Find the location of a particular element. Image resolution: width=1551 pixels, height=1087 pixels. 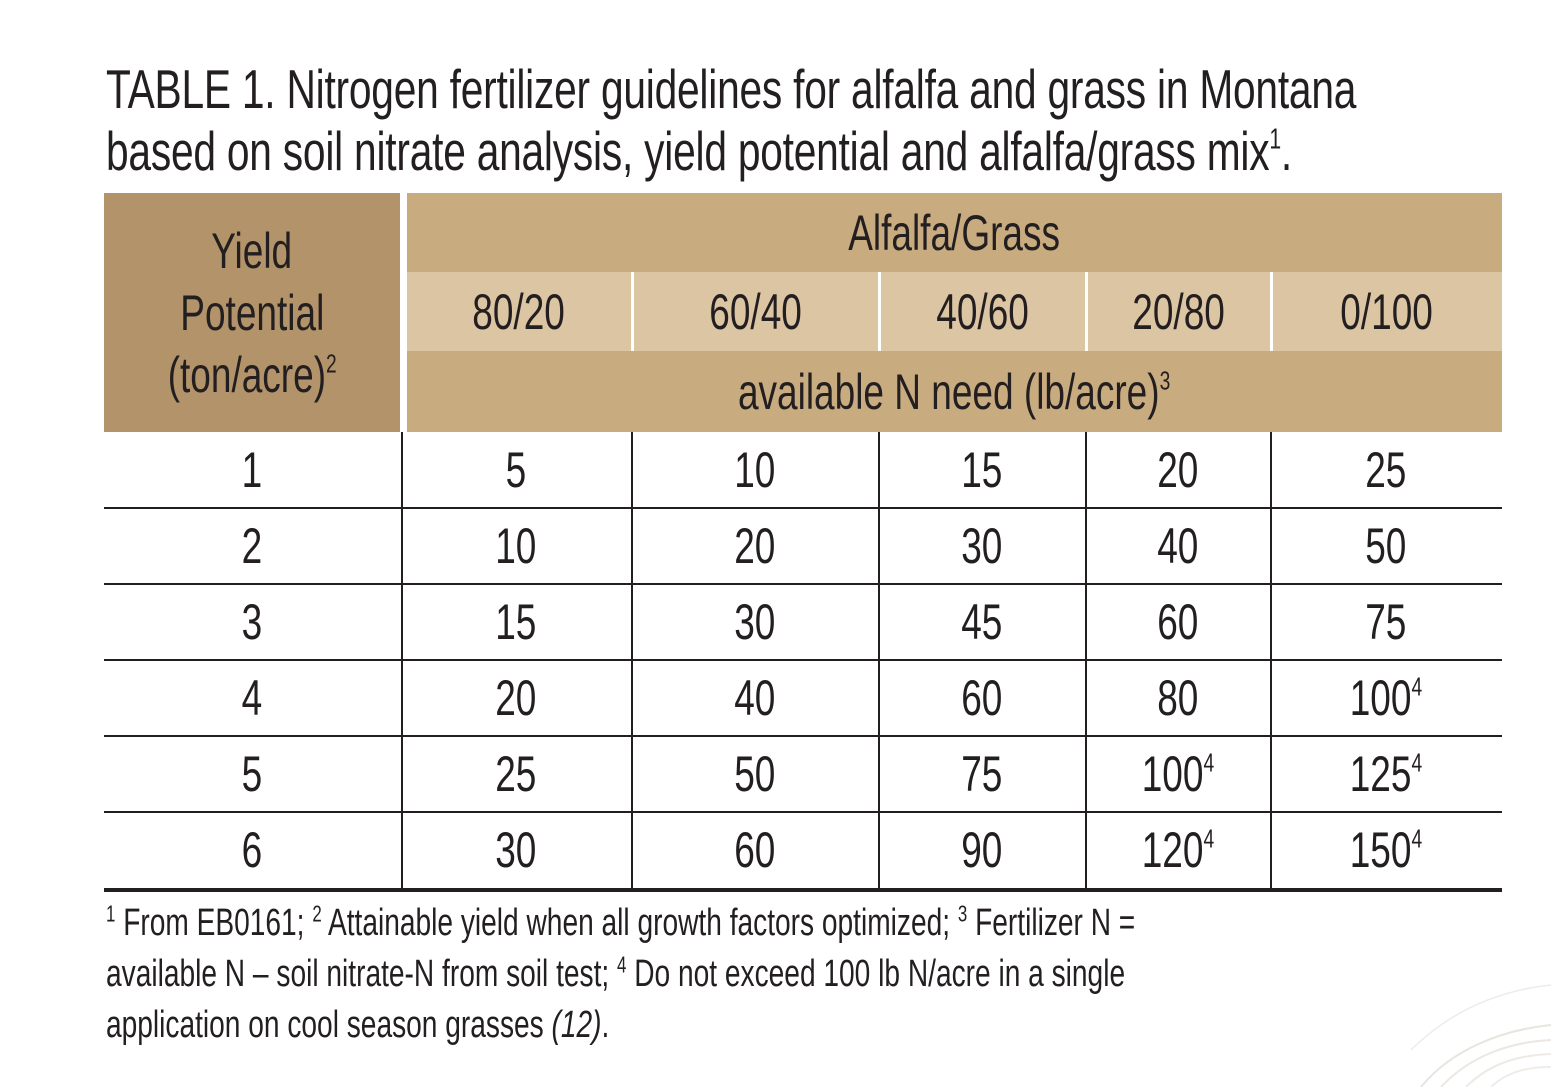

cell-value: 15 is located at coordinates (515, 622).